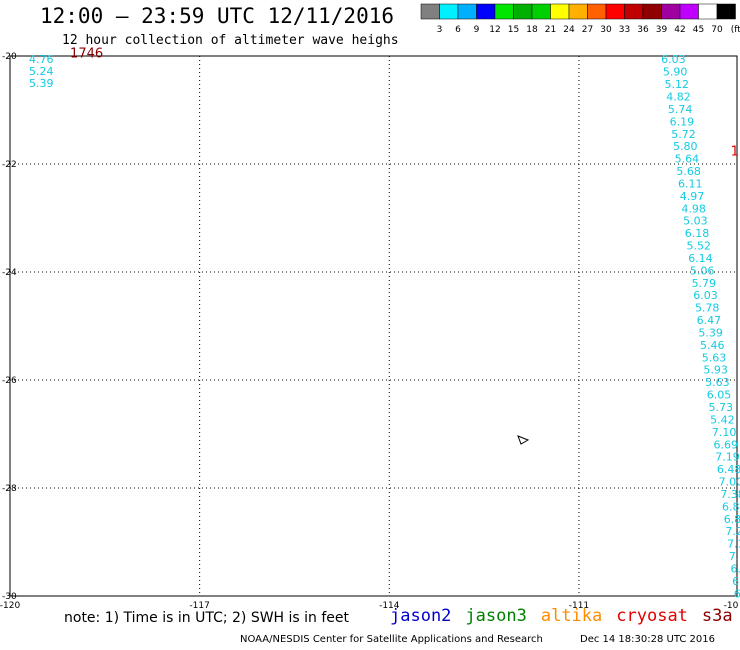 The image size is (740, 650). I want to click on x-tick-label: -10, so click(731, 606).